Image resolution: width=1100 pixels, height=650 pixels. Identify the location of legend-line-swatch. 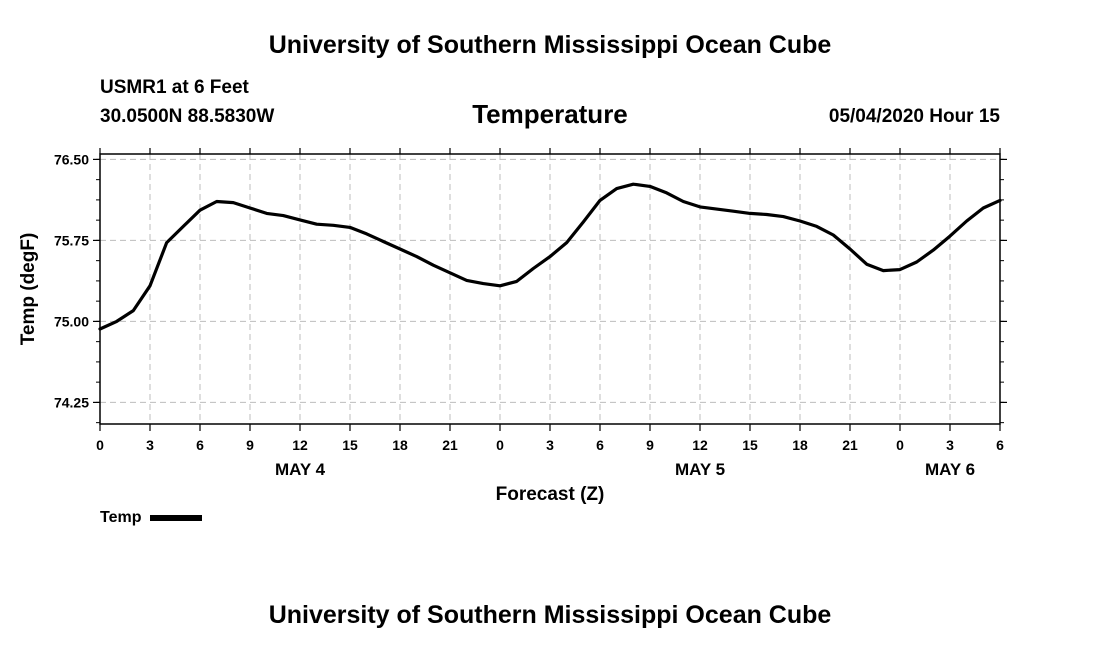
(176, 518).